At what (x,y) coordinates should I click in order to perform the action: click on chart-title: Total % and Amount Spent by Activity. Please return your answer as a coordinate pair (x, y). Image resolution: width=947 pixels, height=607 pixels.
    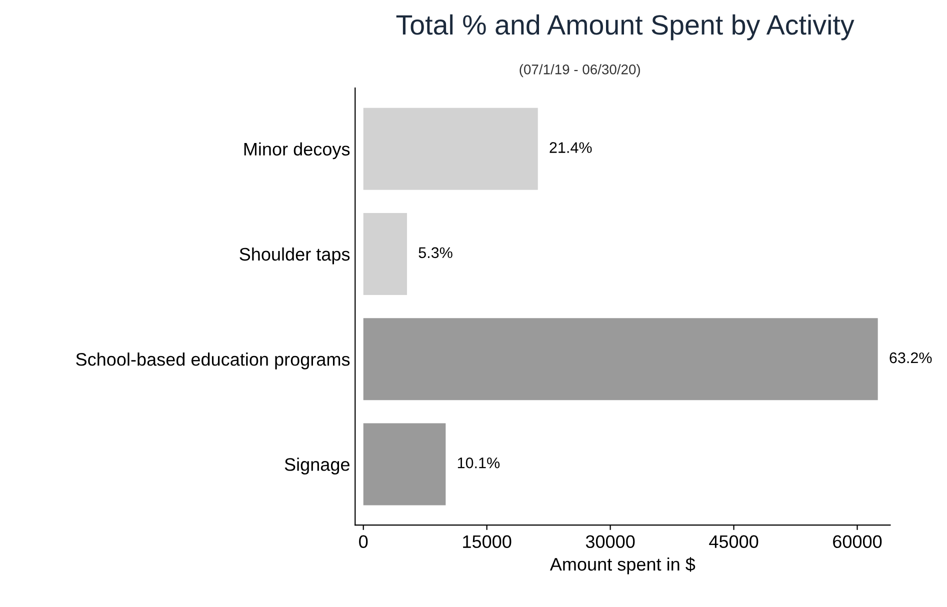
    Looking at the image, I should click on (625, 27).